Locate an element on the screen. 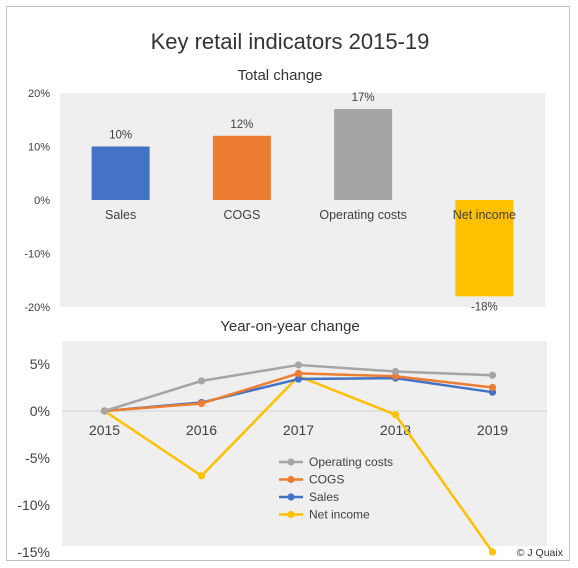  legend-label: Net income is located at coordinates (339, 515).